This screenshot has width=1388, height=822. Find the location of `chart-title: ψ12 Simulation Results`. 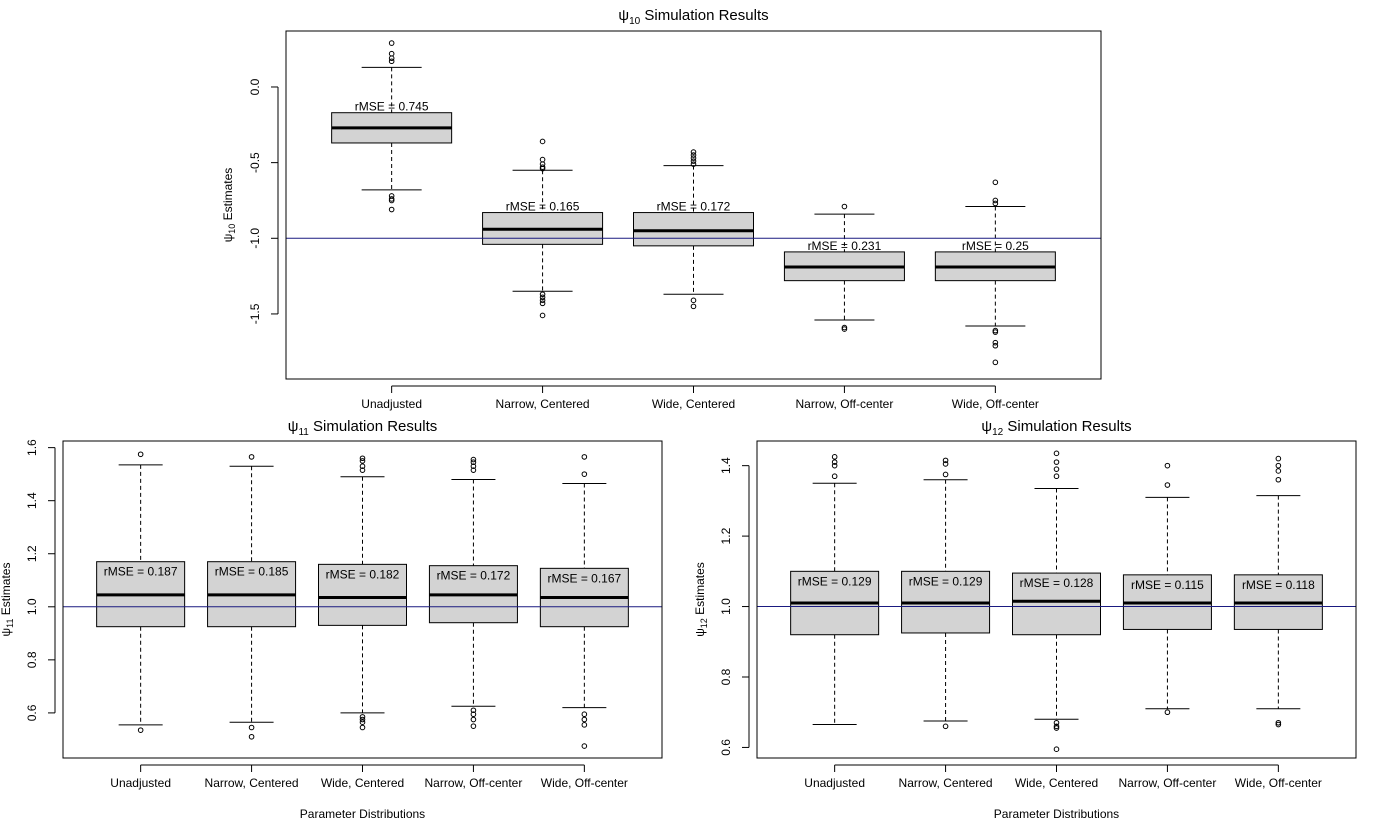

chart-title: ψ12 Simulation Results is located at coordinates (1056, 428).